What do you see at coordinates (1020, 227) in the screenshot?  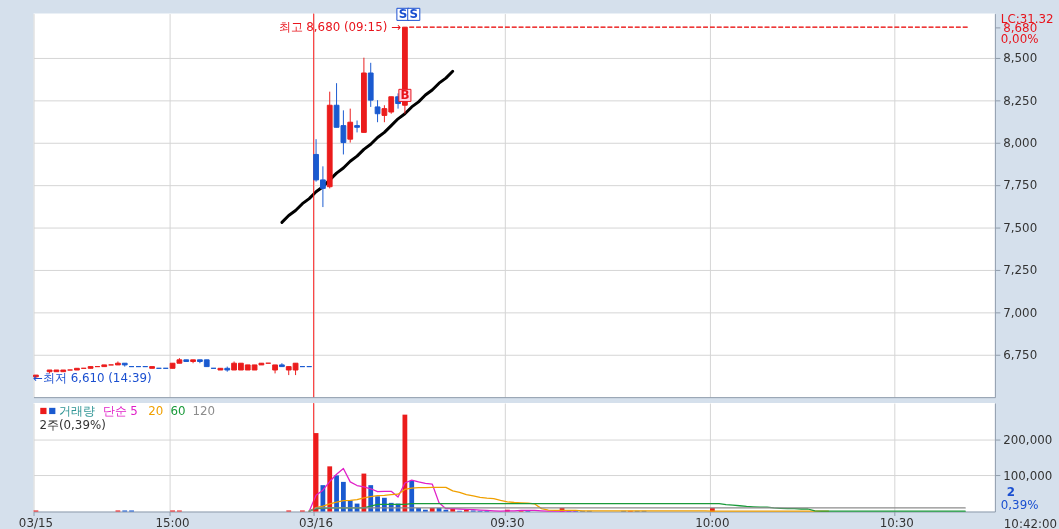 I see `y-tick-label: 7,500` at bounding box center [1020, 227].